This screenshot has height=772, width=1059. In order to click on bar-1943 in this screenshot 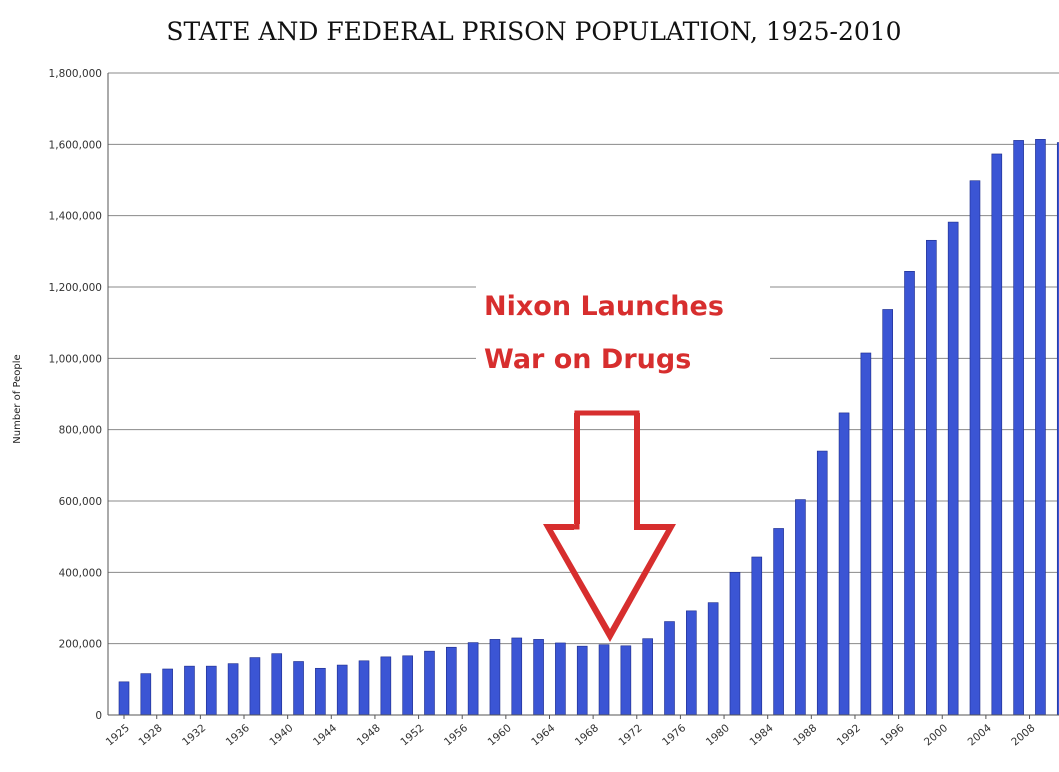, I will do `click(320, 691)`.